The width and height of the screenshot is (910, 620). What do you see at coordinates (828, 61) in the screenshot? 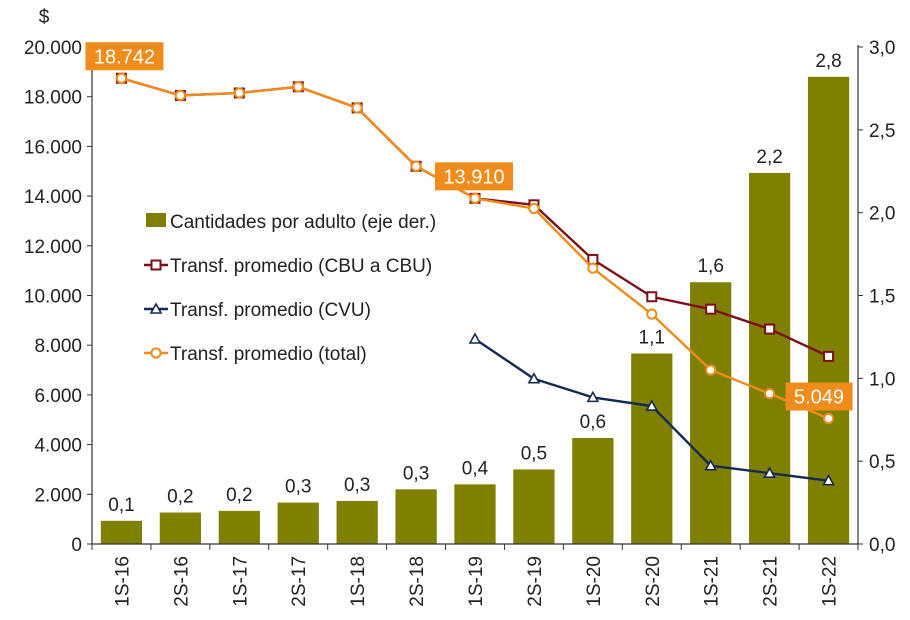
I see `bar-data-label: 2,8` at bounding box center [828, 61].